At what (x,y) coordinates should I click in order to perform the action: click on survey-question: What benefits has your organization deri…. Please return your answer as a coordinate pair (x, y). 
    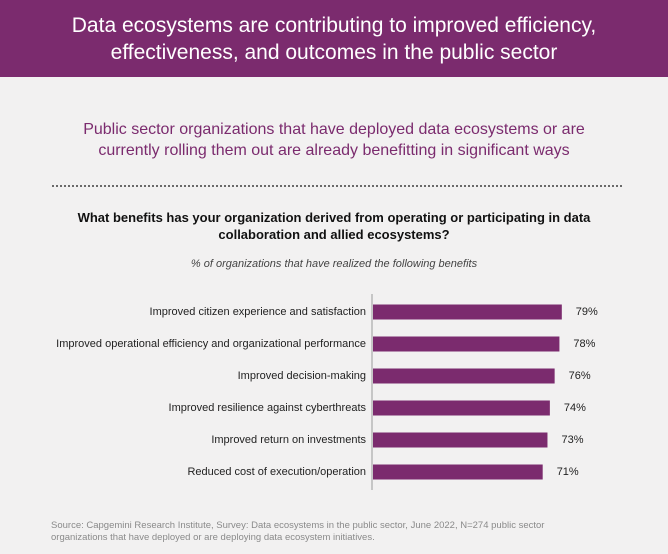
    Looking at the image, I should click on (334, 226).